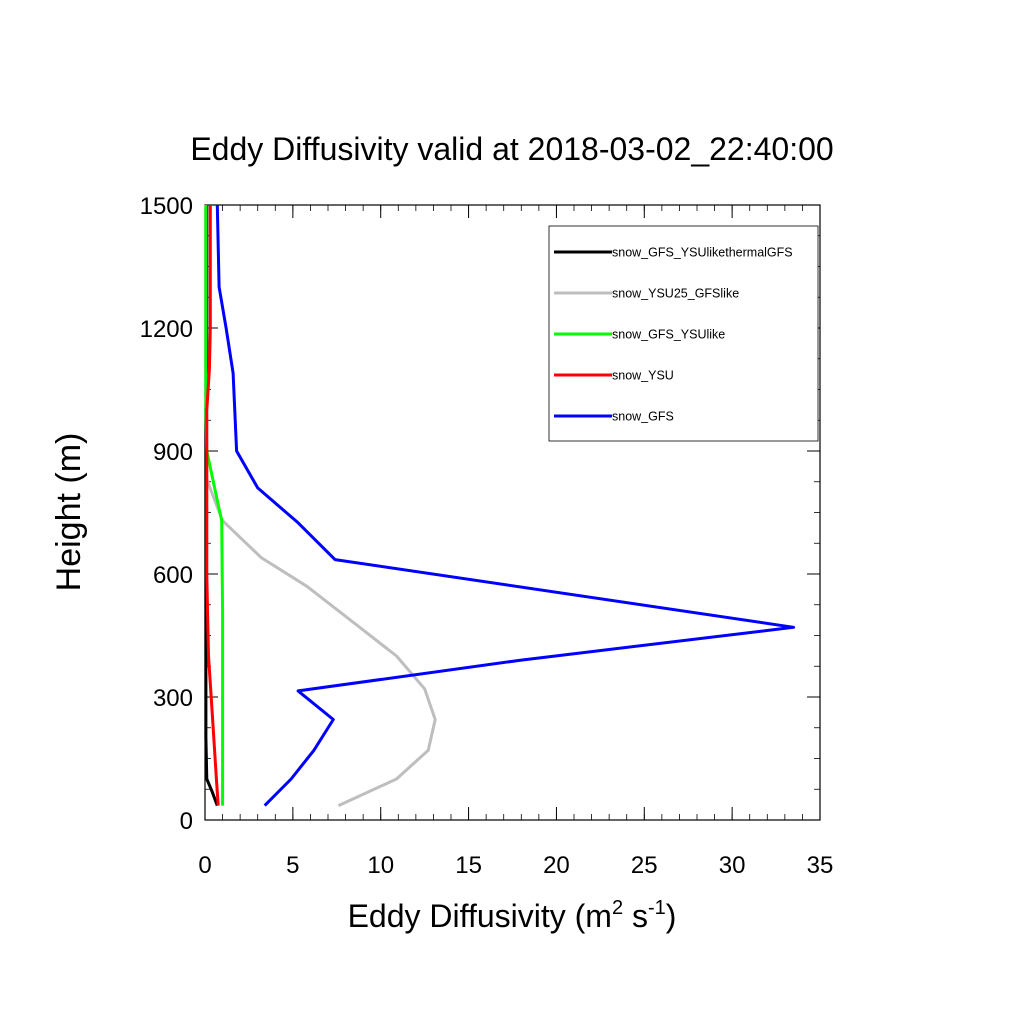 Image resolution: width=1024 pixels, height=1024 pixels. I want to click on x-tick-label: 10, so click(380, 865).